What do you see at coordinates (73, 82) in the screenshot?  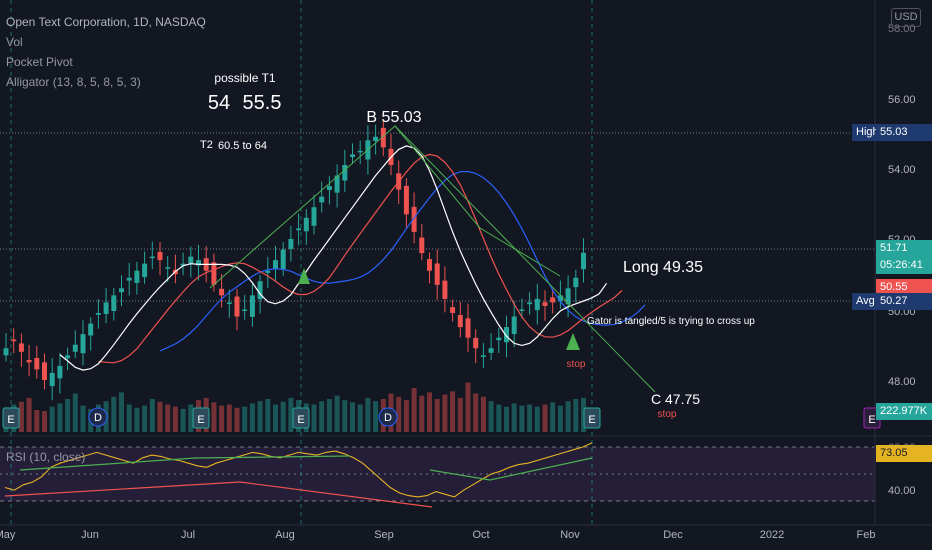 I see `indicator-alligator: Alligator (13, 8, 5, 8, 5, 3)` at bounding box center [73, 82].